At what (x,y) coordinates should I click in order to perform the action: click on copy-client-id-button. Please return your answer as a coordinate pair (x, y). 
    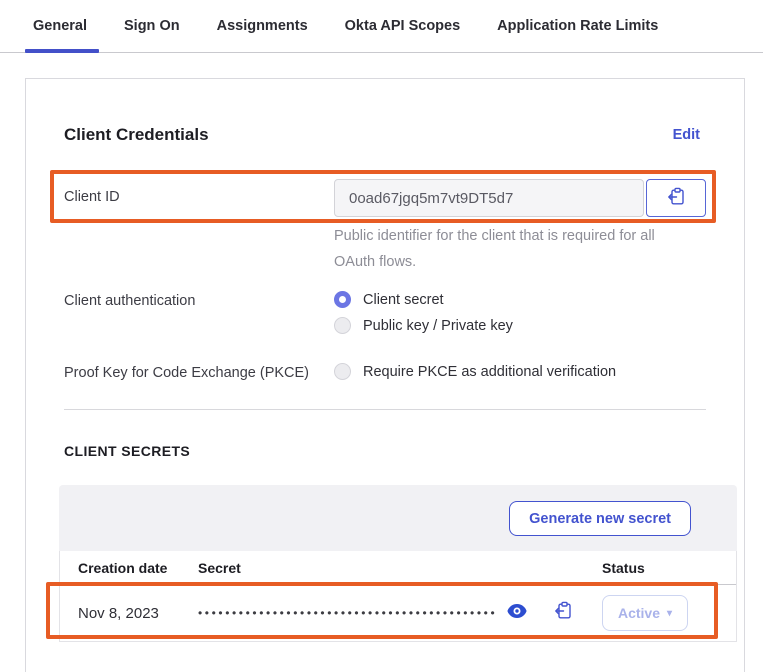
    Looking at the image, I should click on (676, 198).